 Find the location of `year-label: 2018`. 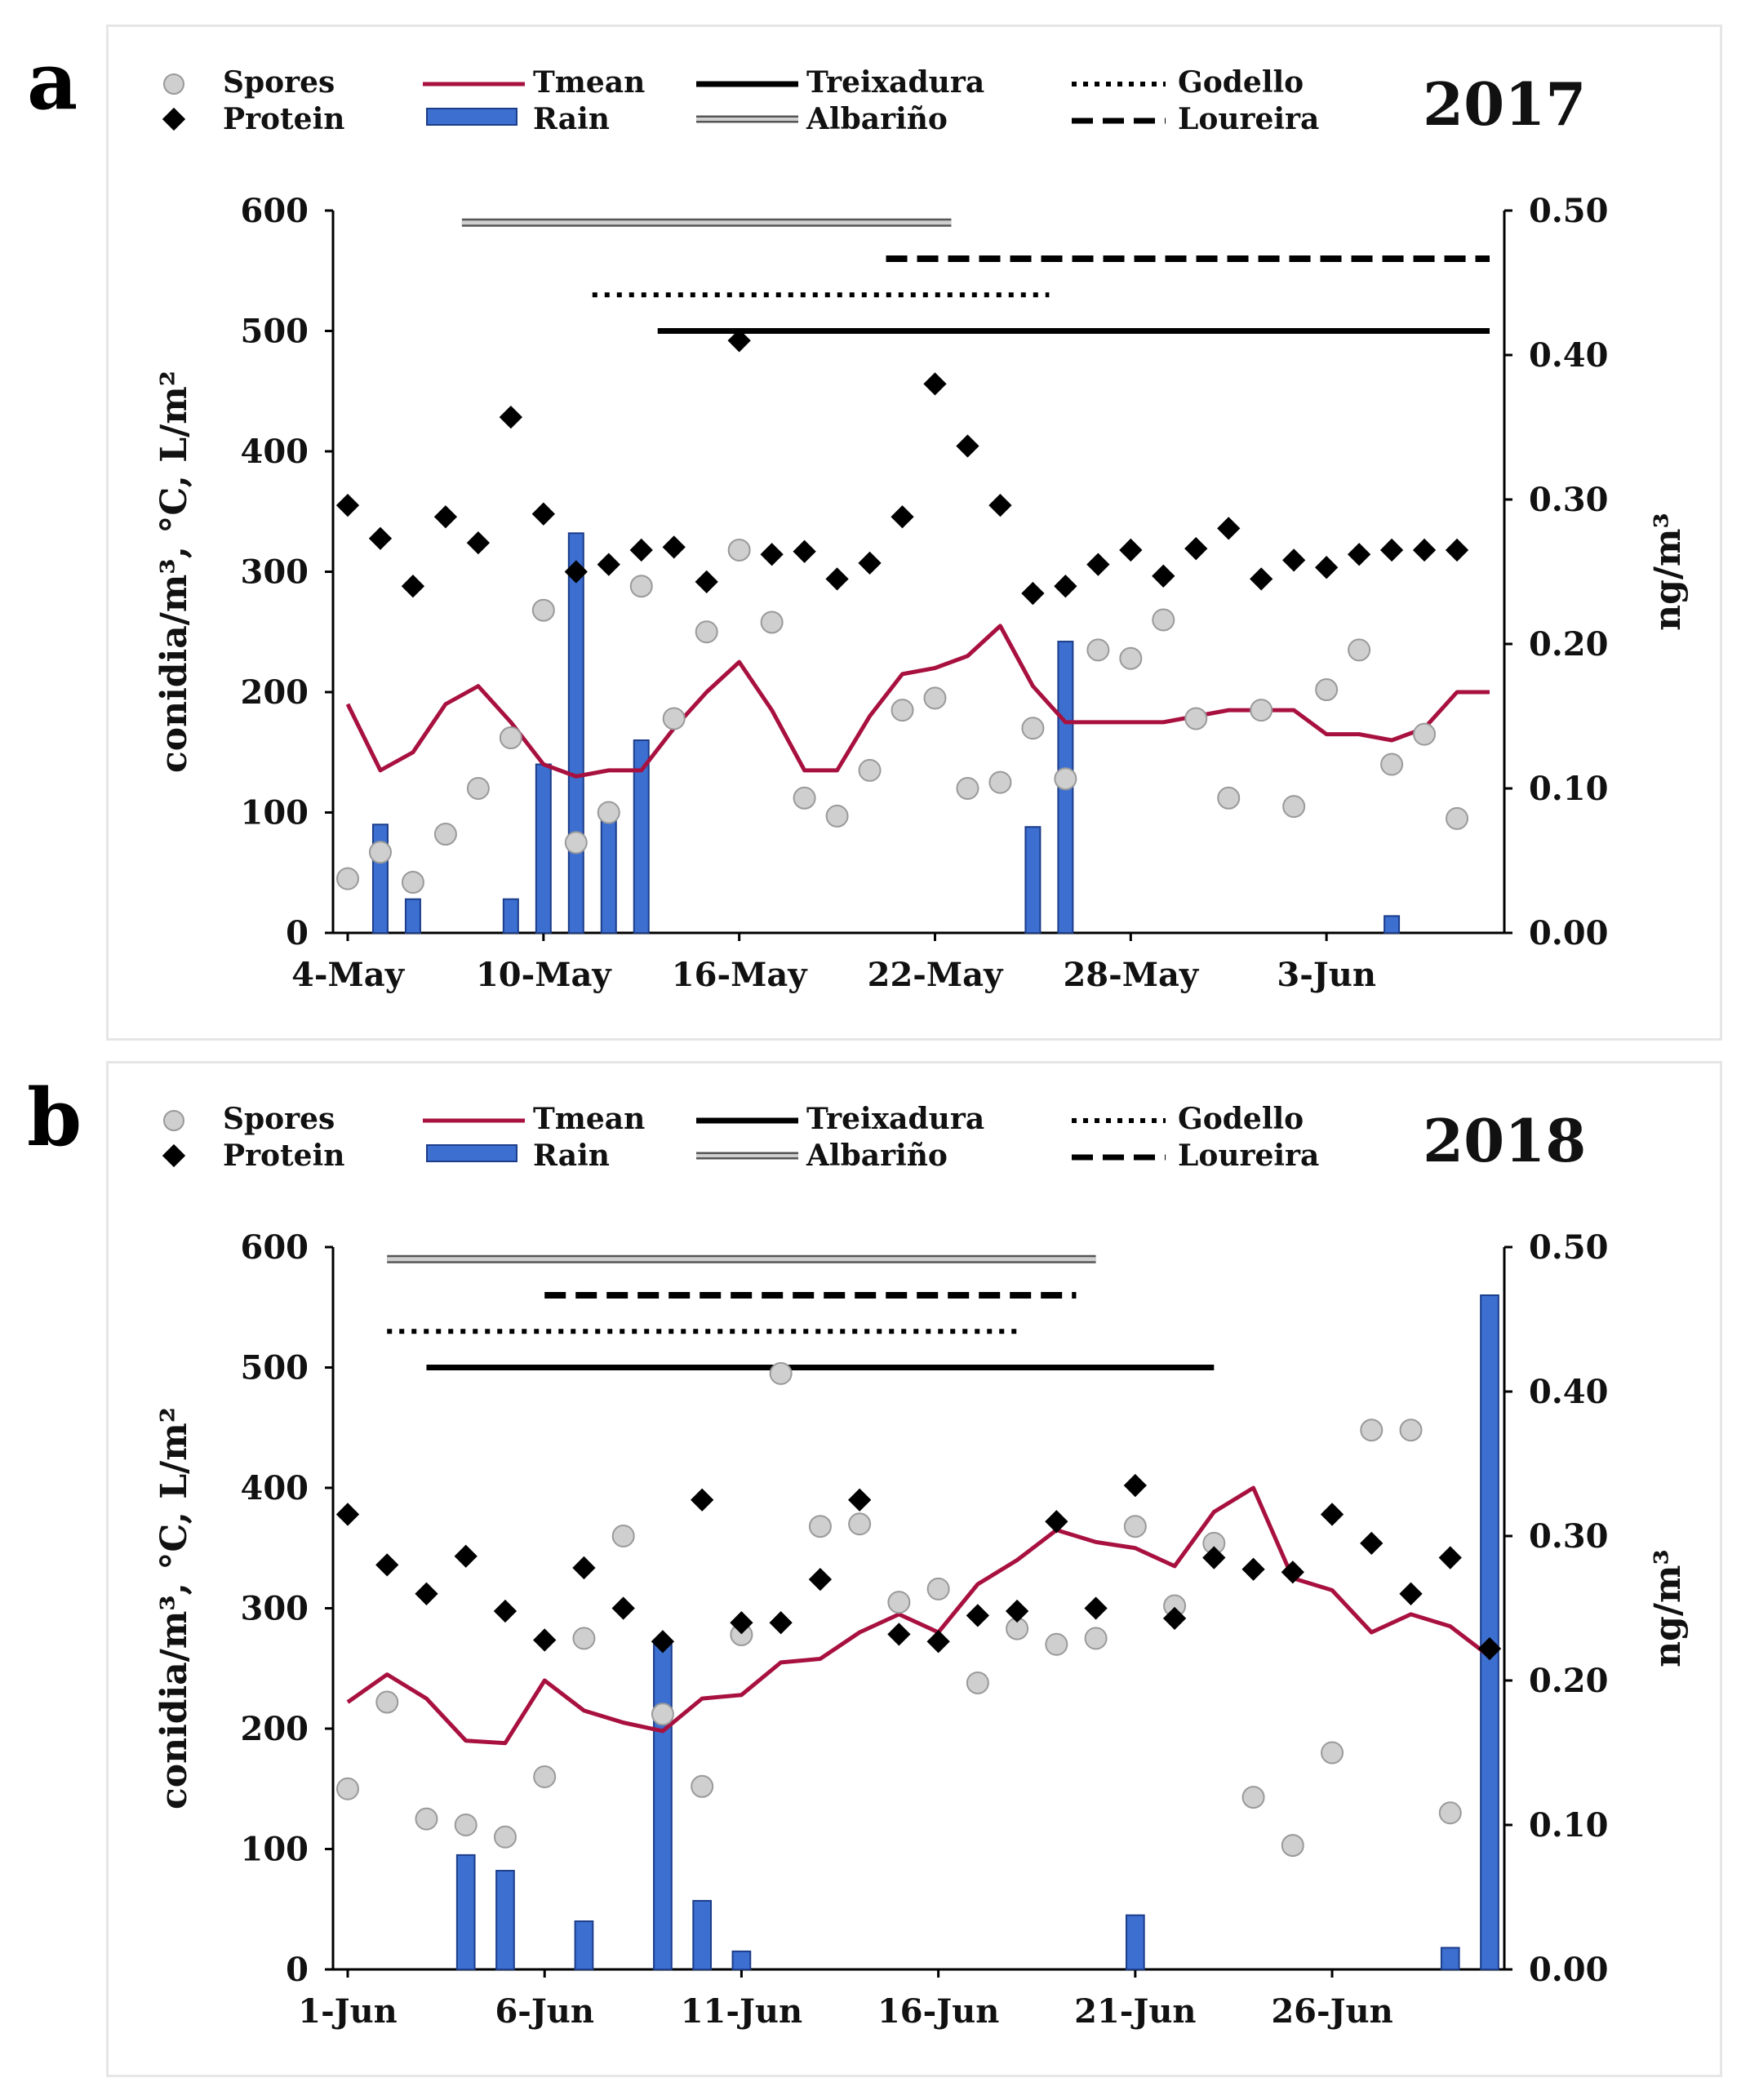

year-label: 2018 is located at coordinates (1504, 1140).